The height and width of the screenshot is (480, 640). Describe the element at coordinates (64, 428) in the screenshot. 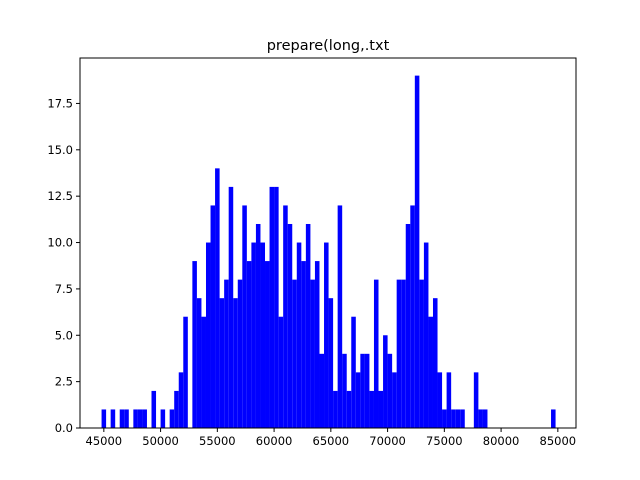

I see `y-tick-label: 0.0` at that location.